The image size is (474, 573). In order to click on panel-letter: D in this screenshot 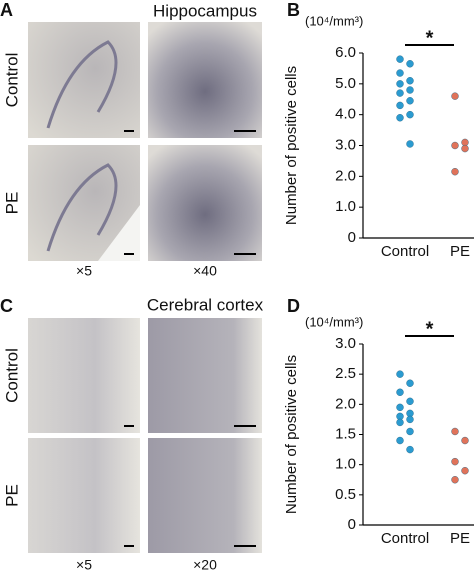, I will do `click(293, 306)`.